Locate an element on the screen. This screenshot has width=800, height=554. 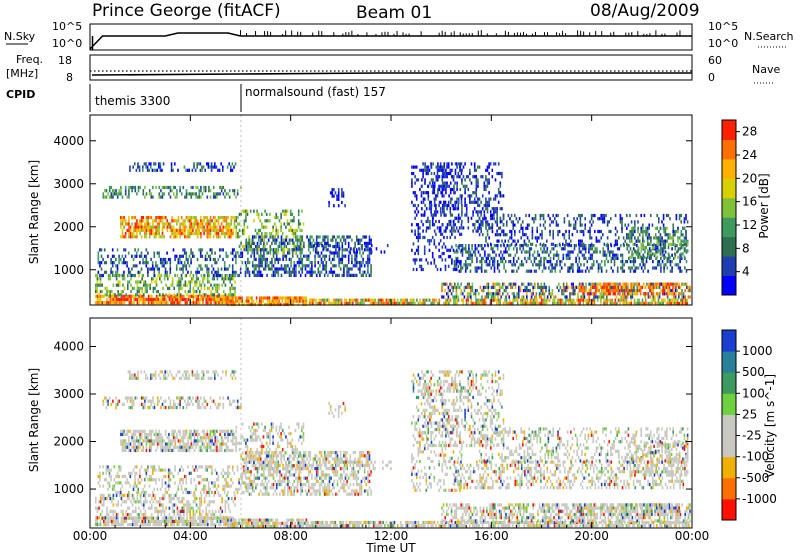
nsearch-tick-top: 10^5 is located at coordinates (723, 26).